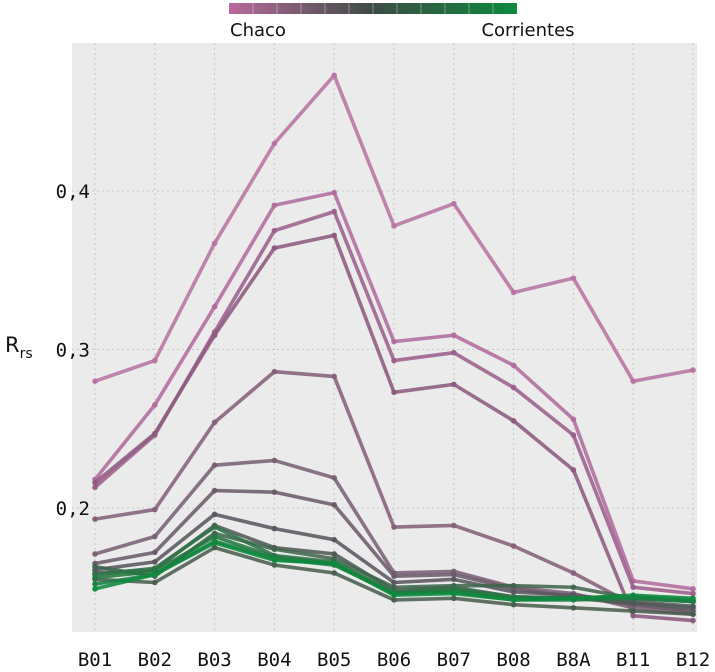  What do you see at coordinates (73, 509) in the screenshot?
I see `y-tick-label: 0,2` at bounding box center [73, 509].